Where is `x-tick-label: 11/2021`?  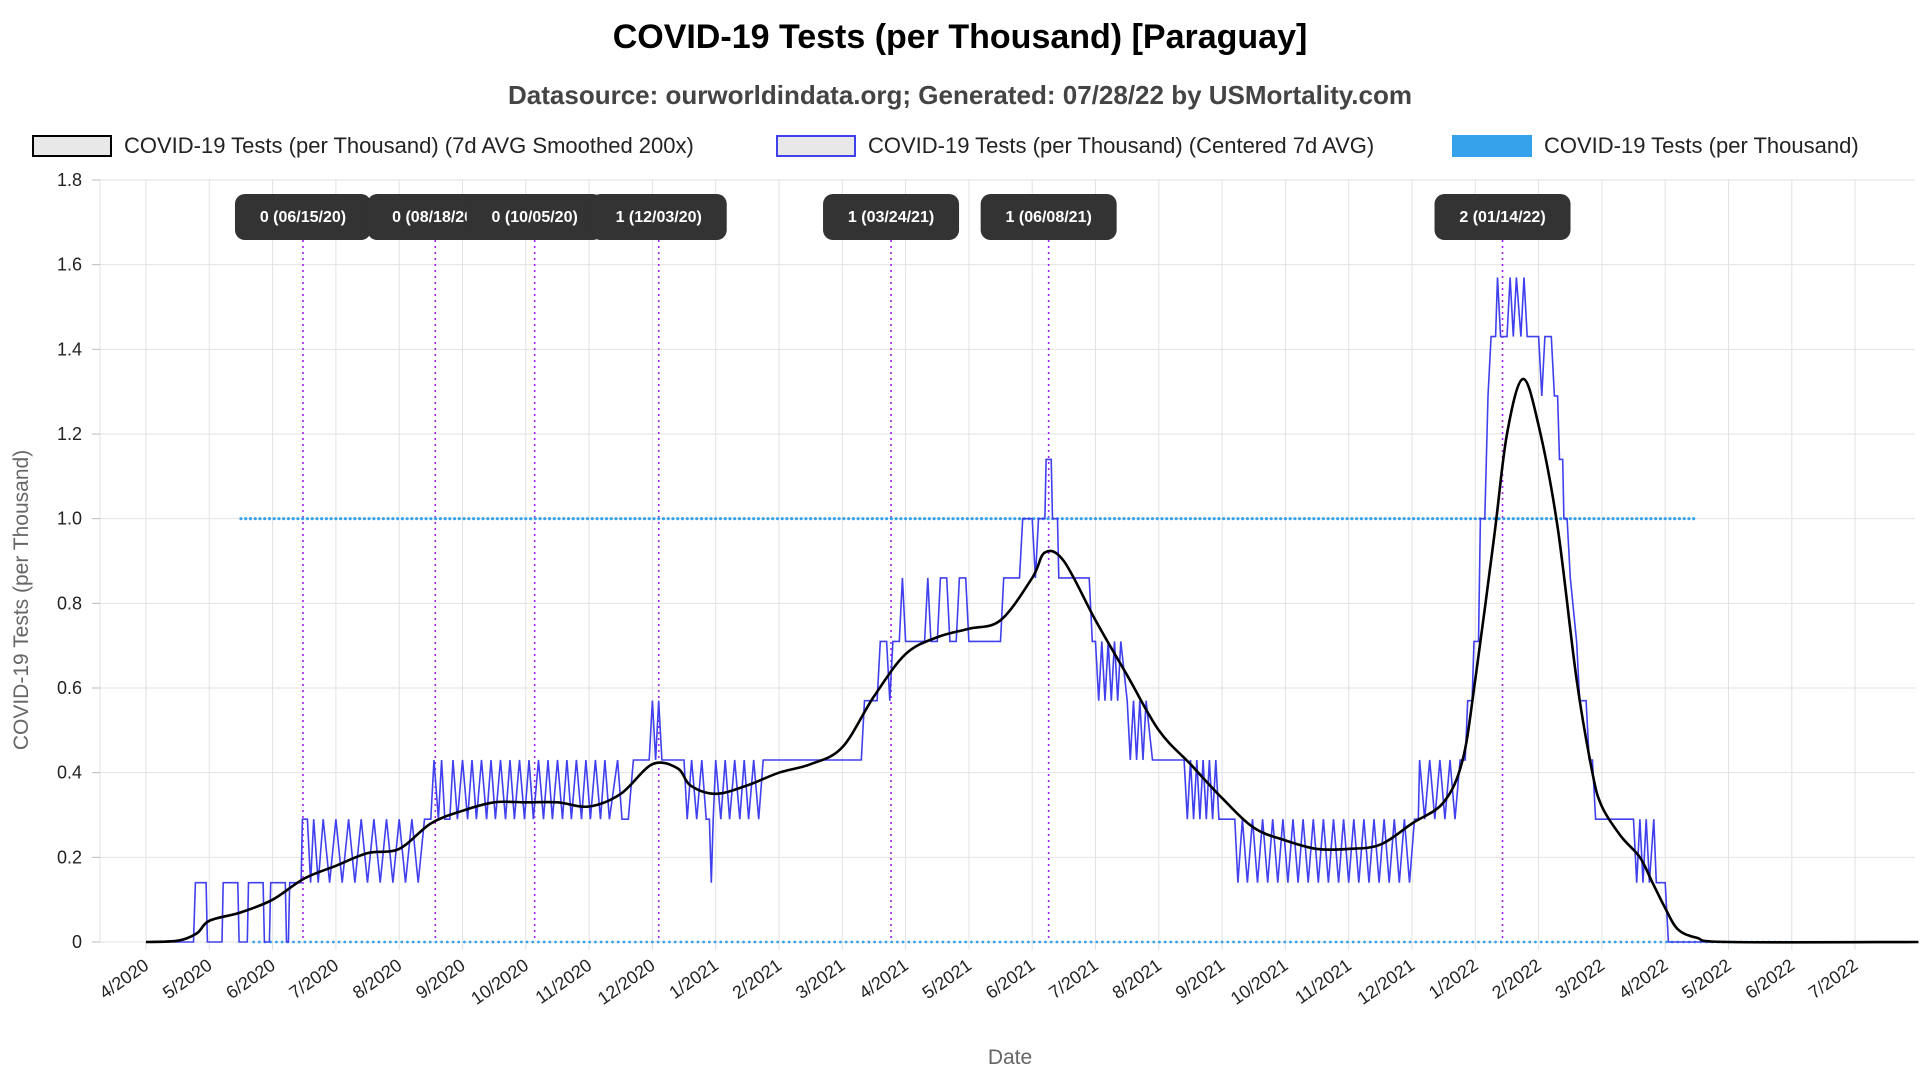 x-tick-label: 11/2021 is located at coordinates (1323, 981).